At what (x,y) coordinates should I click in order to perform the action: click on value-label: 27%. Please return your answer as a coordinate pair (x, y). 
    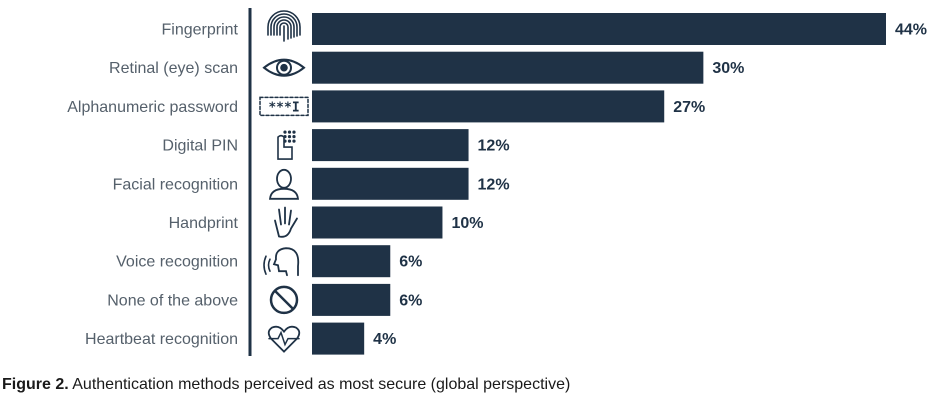
    Looking at the image, I should click on (689, 107).